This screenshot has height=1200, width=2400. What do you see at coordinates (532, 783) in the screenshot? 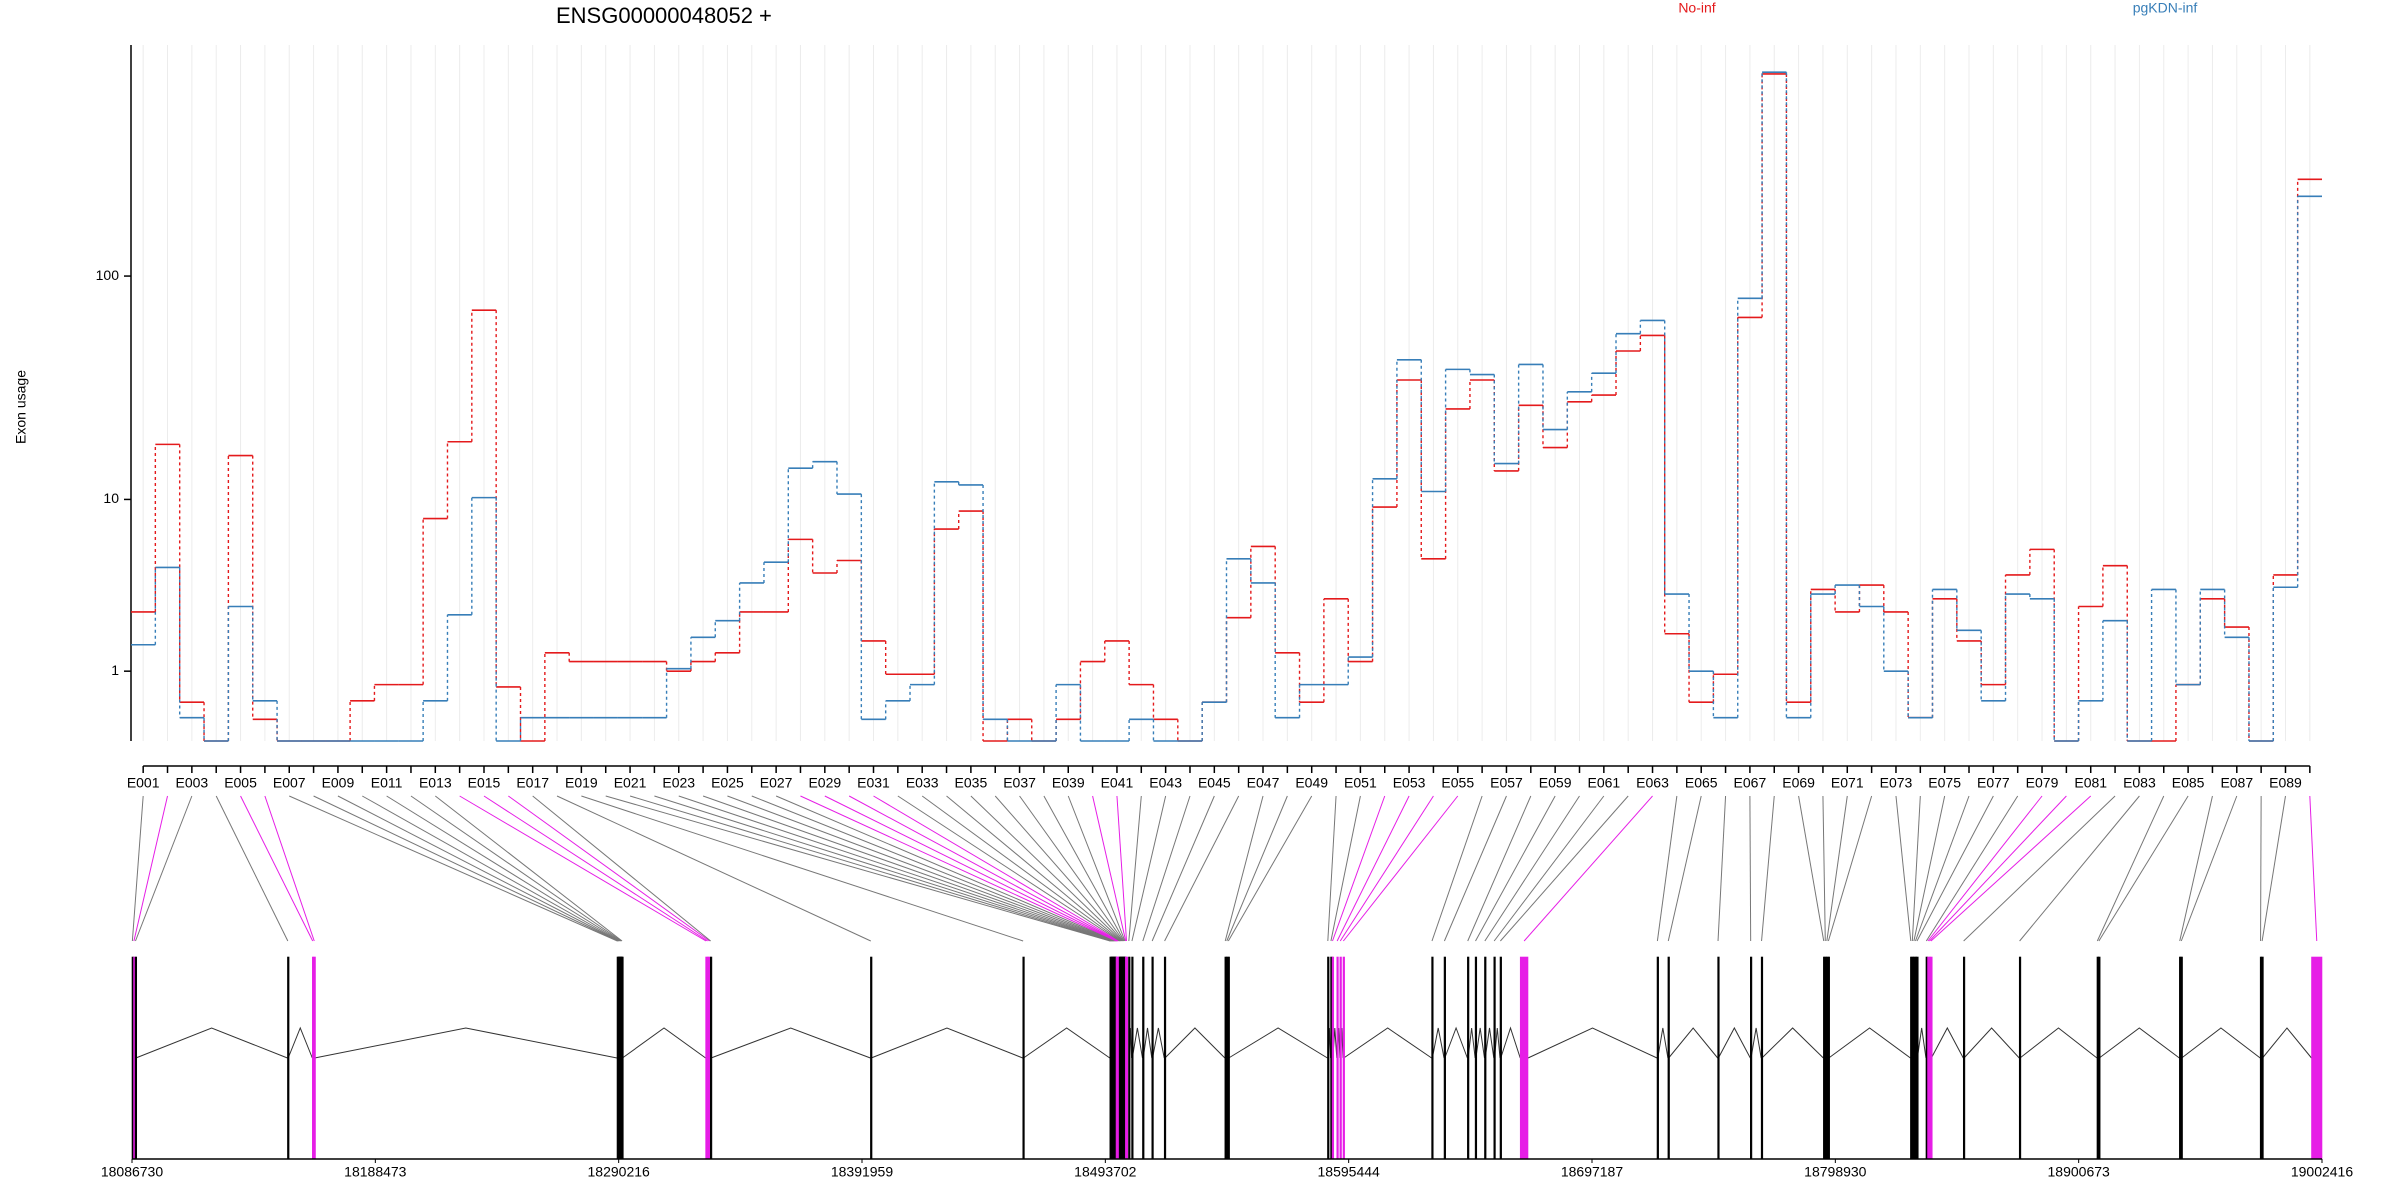
I see `x-tick-label: E017` at bounding box center [532, 783].